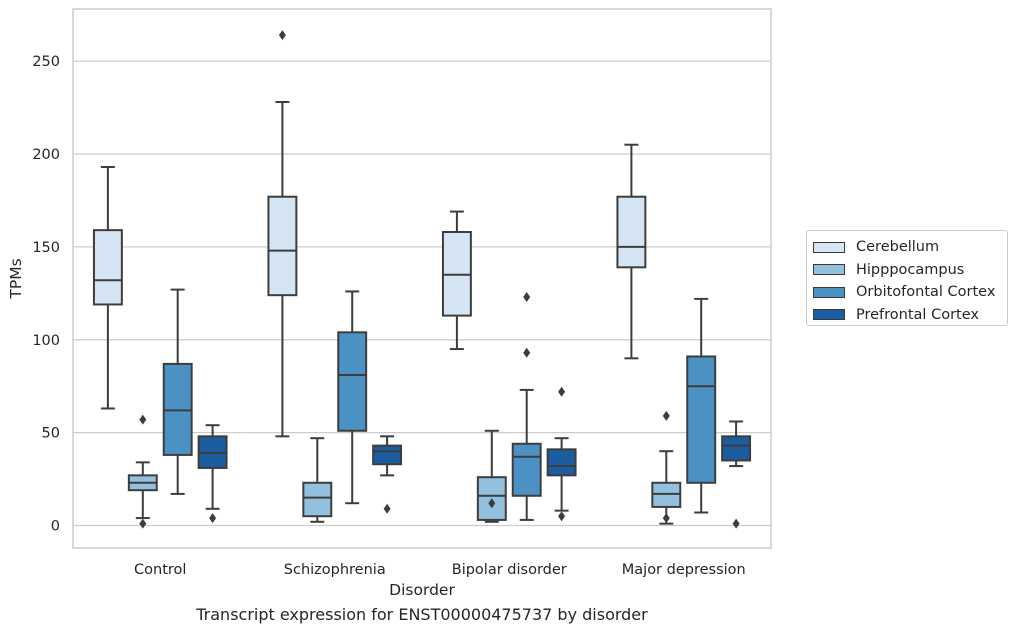 The width and height of the screenshot is (1019, 634). Describe the element at coordinates (335, 570) in the screenshot. I see `x-tick-label: Schizophrenia` at that location.